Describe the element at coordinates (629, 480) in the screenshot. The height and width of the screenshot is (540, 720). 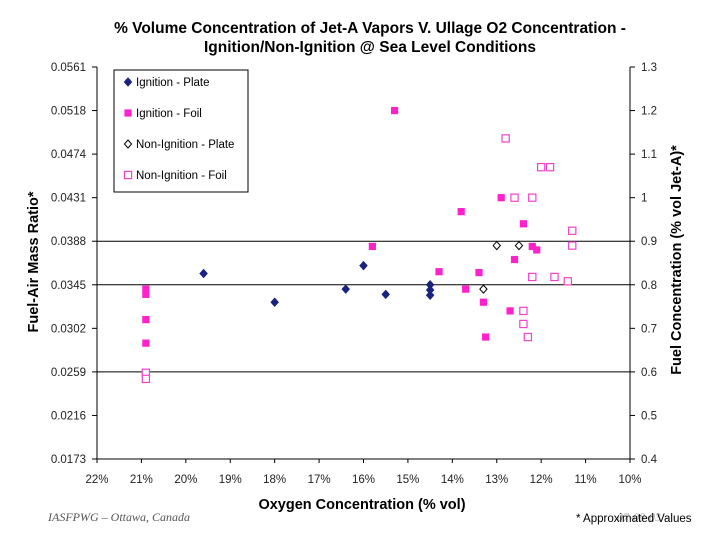
I see `x-tick-label: 10%` at that location.